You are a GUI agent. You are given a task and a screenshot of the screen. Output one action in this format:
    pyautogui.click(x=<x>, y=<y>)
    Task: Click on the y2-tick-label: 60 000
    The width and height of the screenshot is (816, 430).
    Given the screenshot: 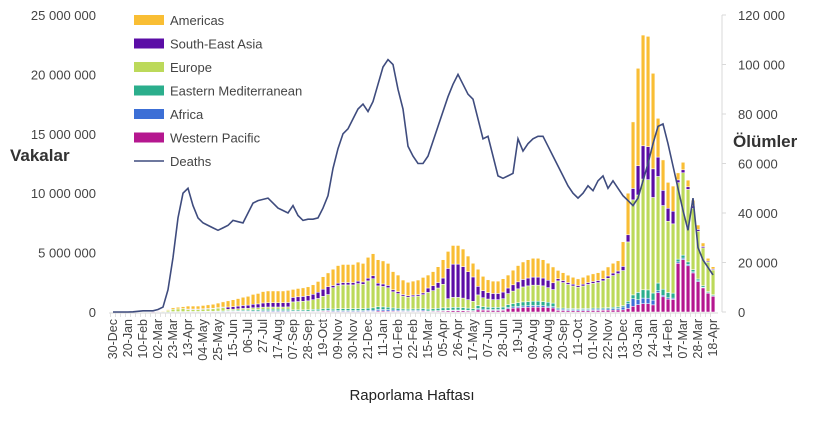 What is the action you would take?
    pyautogui.click(x=758, y=164)
    